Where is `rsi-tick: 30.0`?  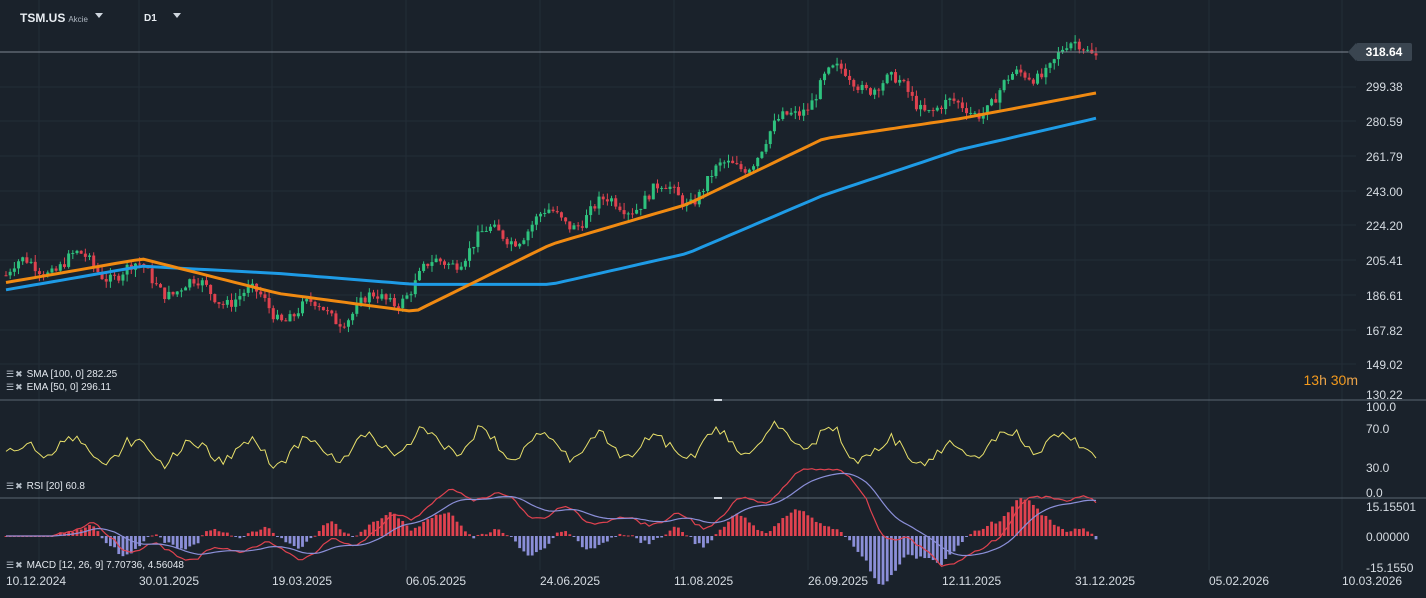
rsi-tick: 30.0 is located at coordinates (1378, 468).